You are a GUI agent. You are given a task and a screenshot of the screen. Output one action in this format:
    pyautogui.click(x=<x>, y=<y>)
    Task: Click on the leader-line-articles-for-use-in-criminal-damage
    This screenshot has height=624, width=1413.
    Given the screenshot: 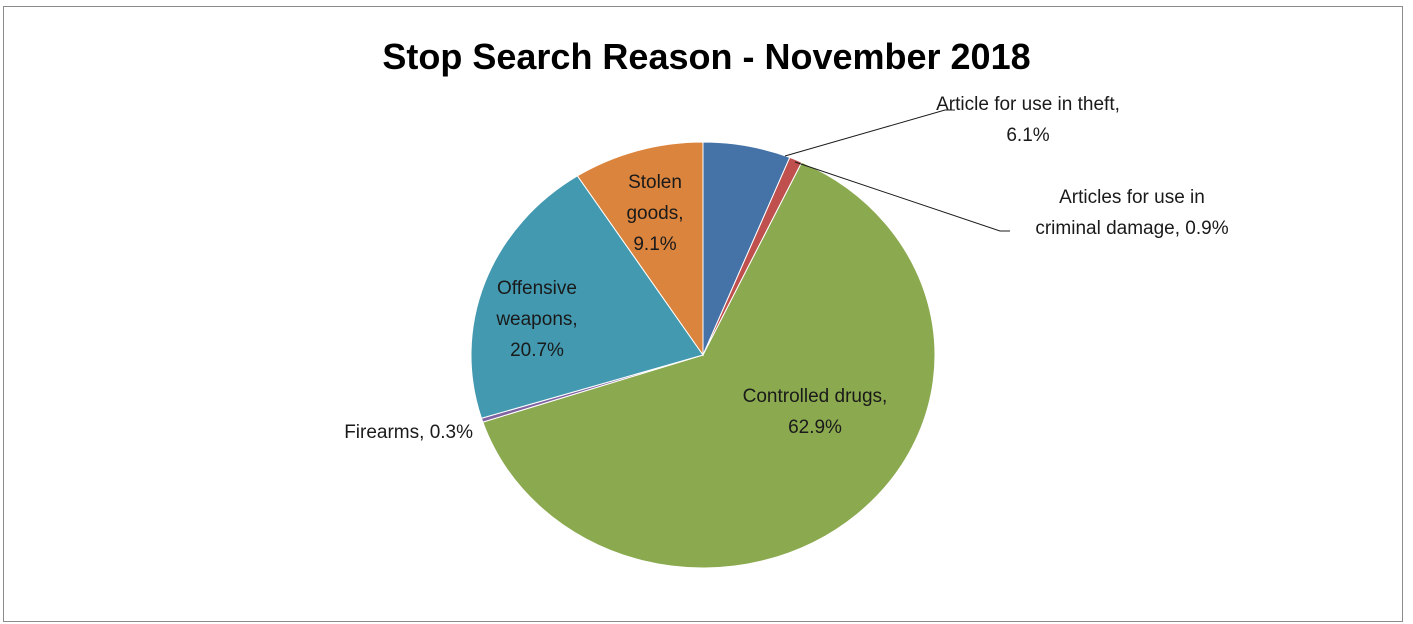 What is the action you would take?
    pyautogui.click(x=902, y=196)
    